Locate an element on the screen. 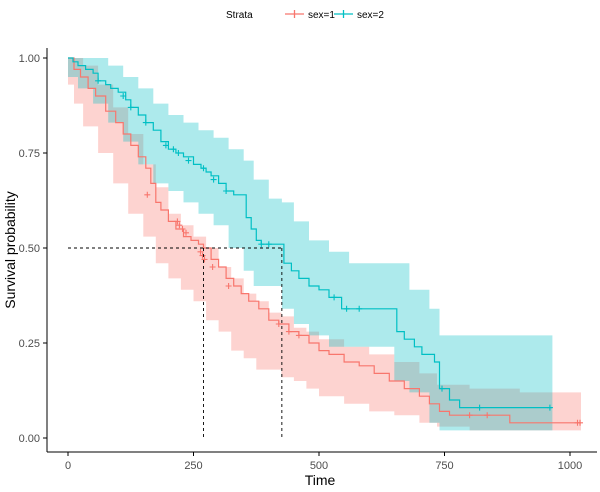 This screenshot has height=492, width=600. x-tick-label: 750 is located at coordinates (444, 466).